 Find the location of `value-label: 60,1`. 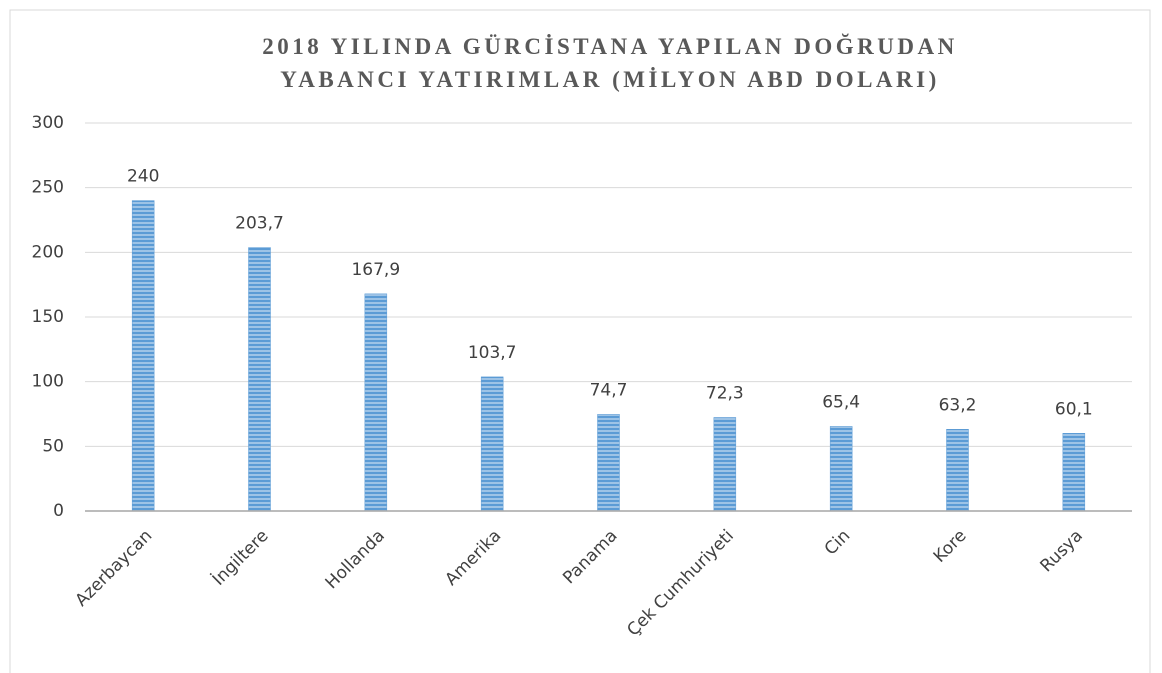

value-label: 60,1 is located at coordinates (1074, 409).